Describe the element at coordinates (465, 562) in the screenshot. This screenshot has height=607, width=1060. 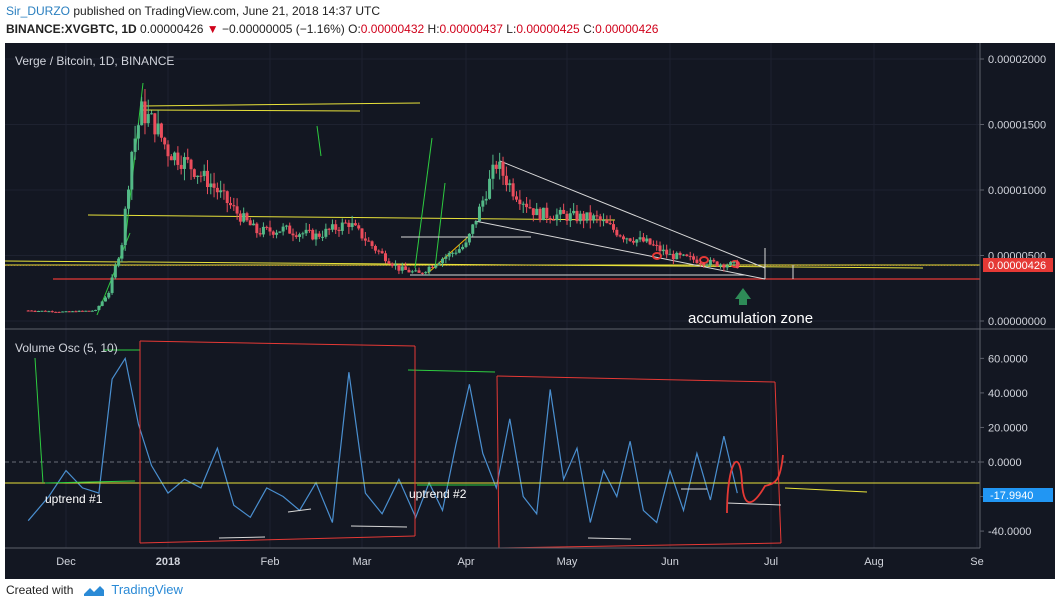
I see `time-tick-label: Apr` at that location.